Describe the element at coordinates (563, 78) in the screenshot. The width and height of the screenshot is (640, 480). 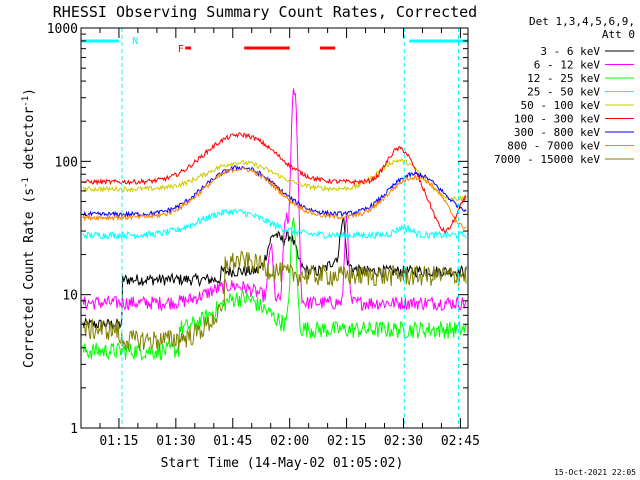
I see `legend-label: 12 - 25 keV` at that location.